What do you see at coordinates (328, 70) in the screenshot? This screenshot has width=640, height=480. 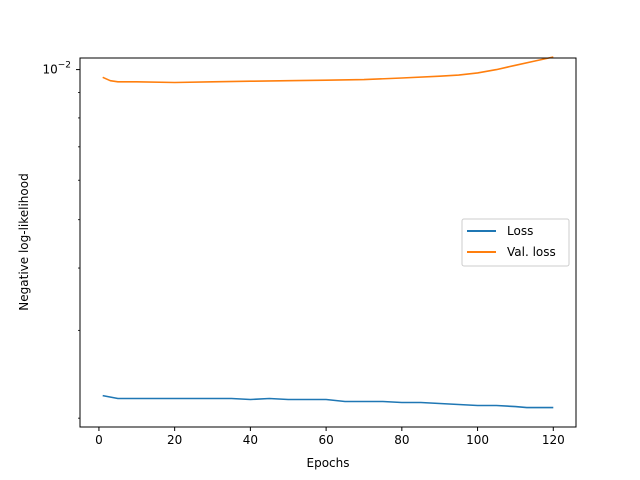 I see `series-line-val-loss` at bounding box center [328, 70].